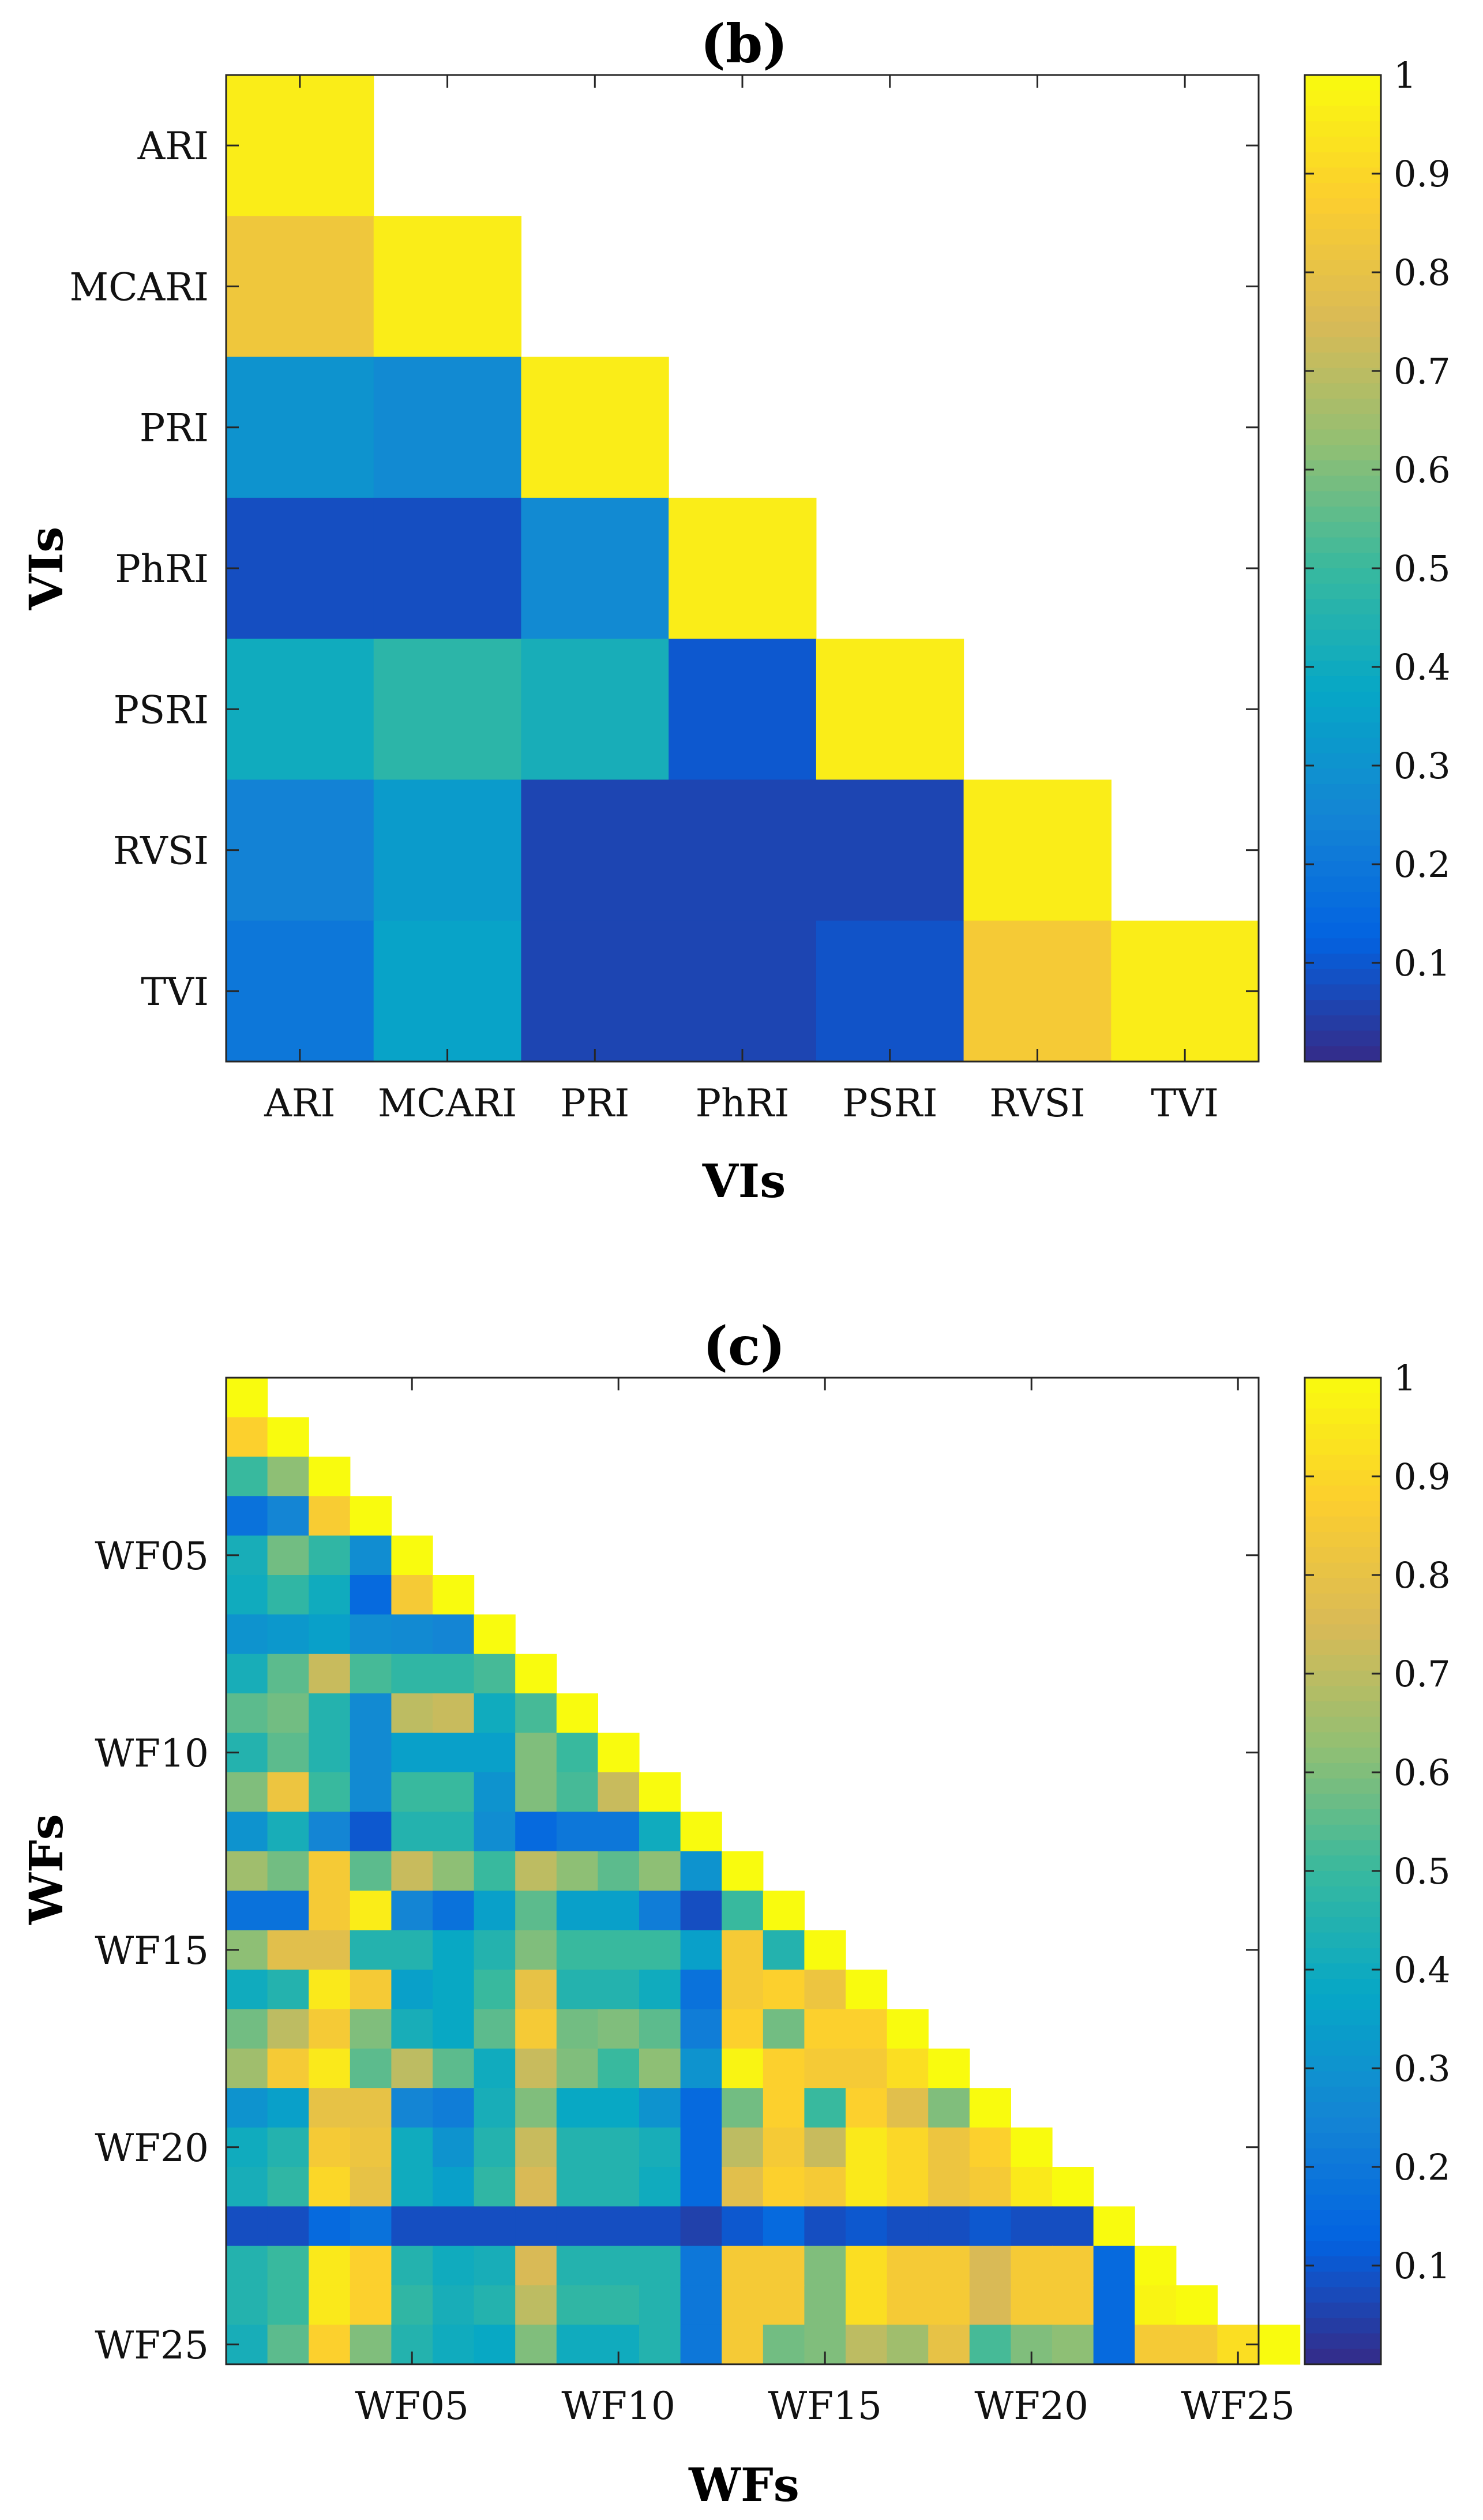  What do you see at coordinates (139, 287) in the screenshot?
I see `y-tick-label: MCARI` at bounding box center [139, 287].